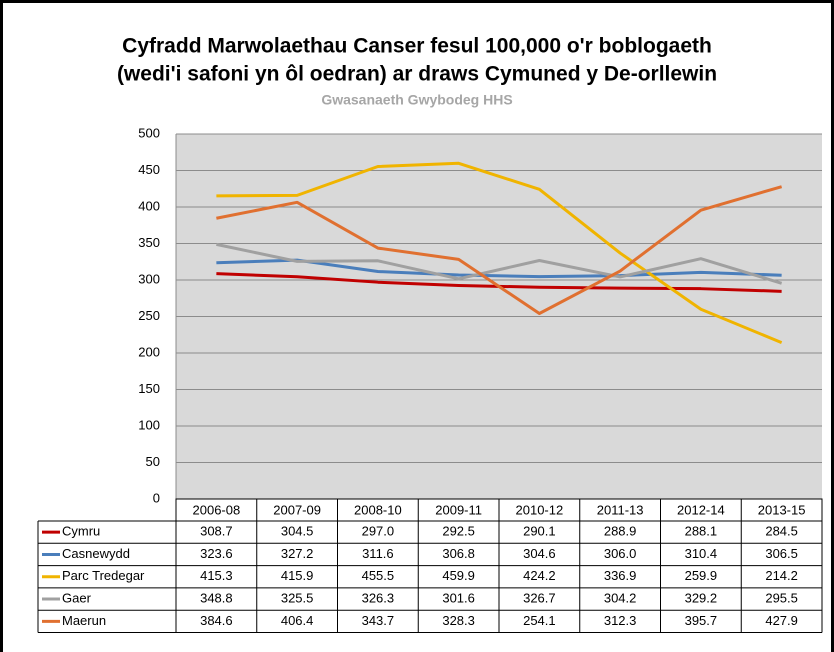 The width and height of the screenshot is (834, 652). I want to click on table-value: 310.4, so click(701, 553).